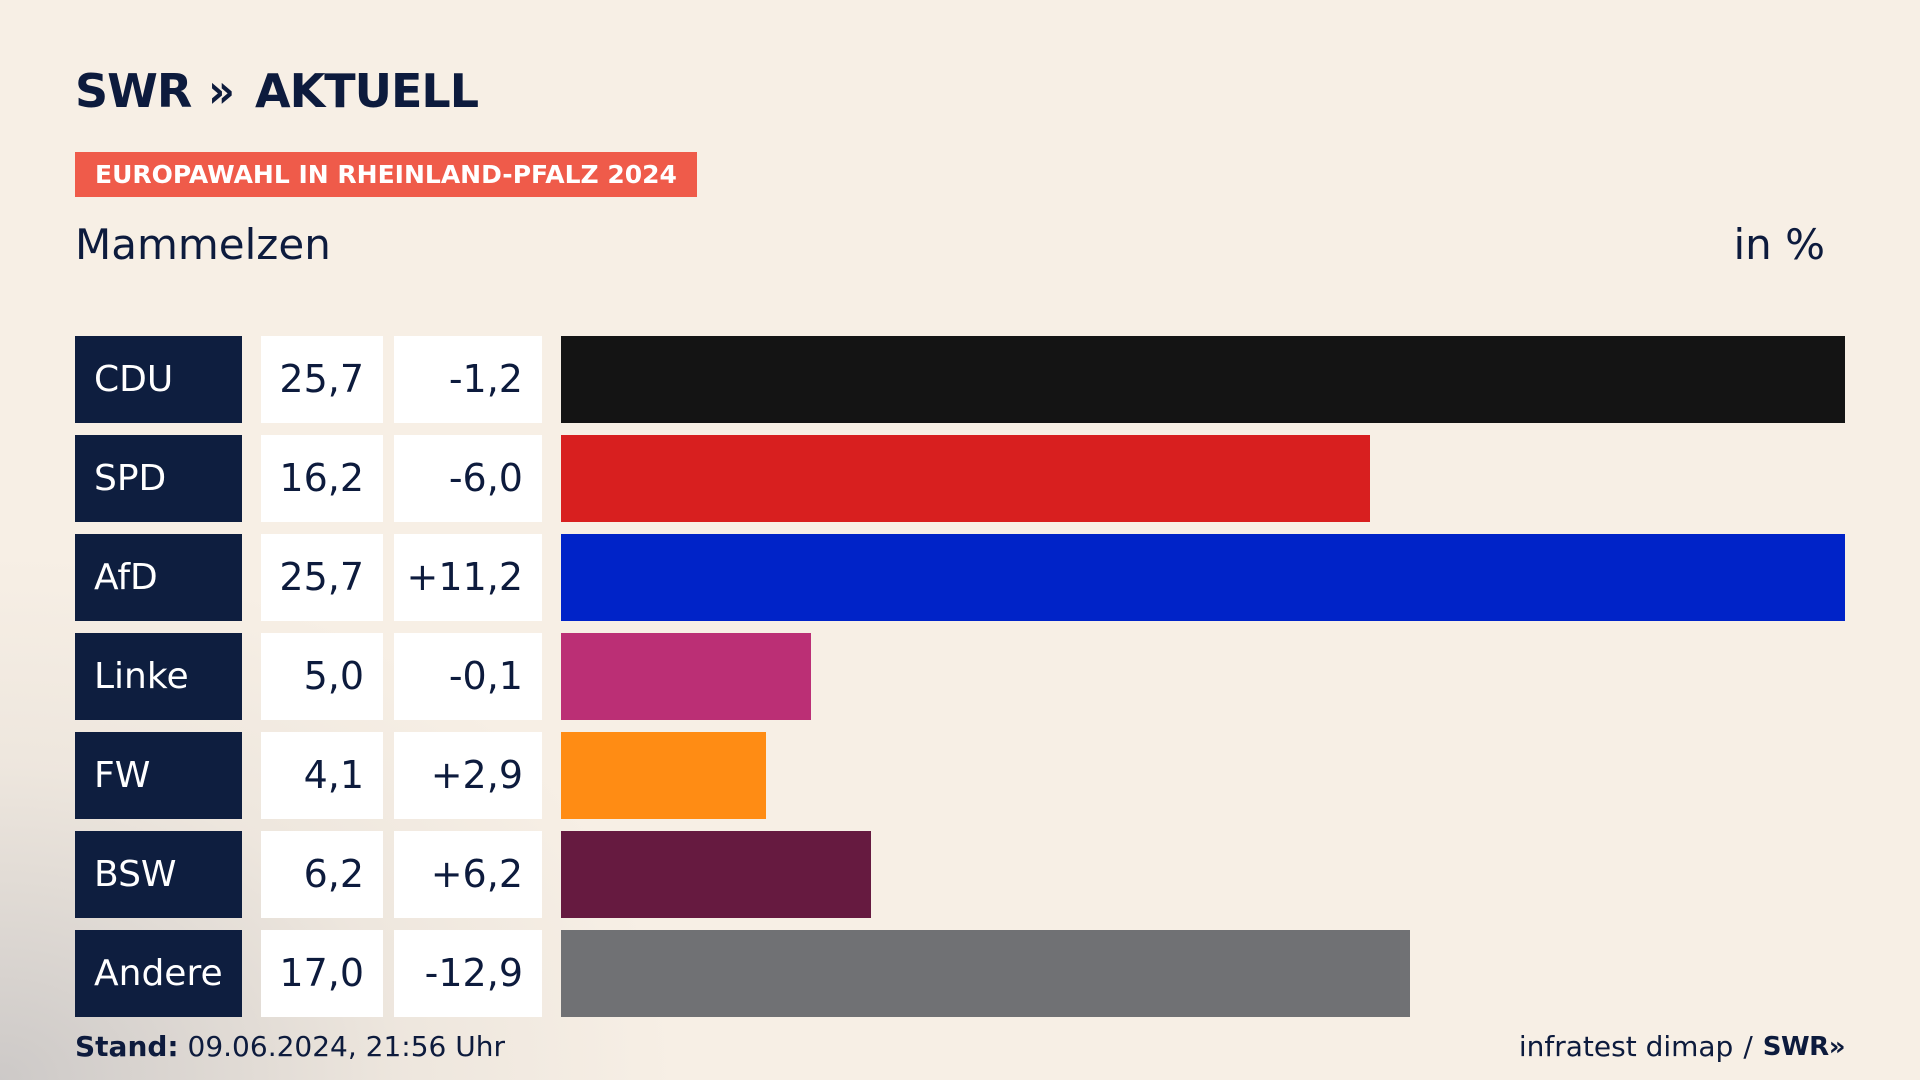 Image resolution: width=1920 pixels, height=1080 pixels. Describe the element at coordinates (158, 577) in the screenshot. I see `party-label: AfD` at that location.